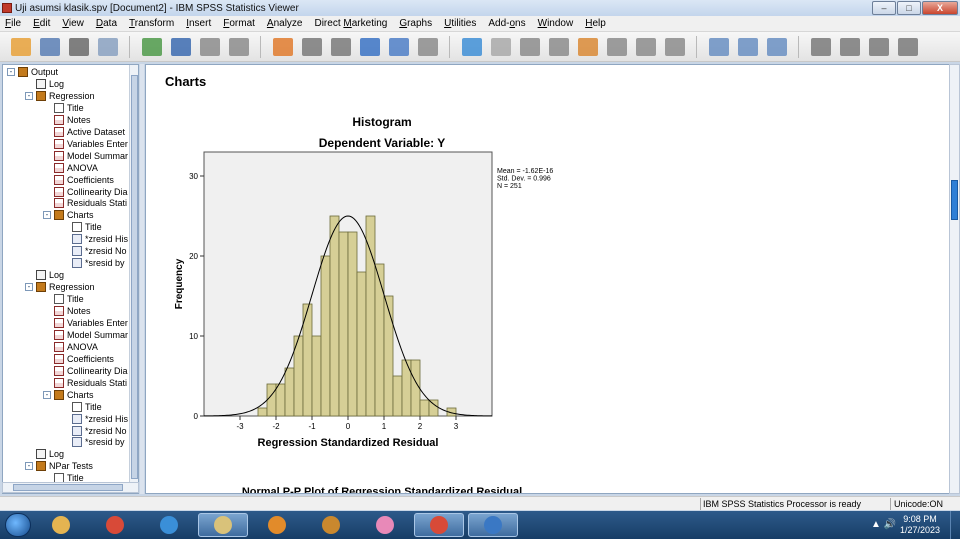 The image size is (960, 539). What do you see at coordinates (747, 47) in the screenshot?
I see `insert-title-icon` at bounding box center [747, 47].